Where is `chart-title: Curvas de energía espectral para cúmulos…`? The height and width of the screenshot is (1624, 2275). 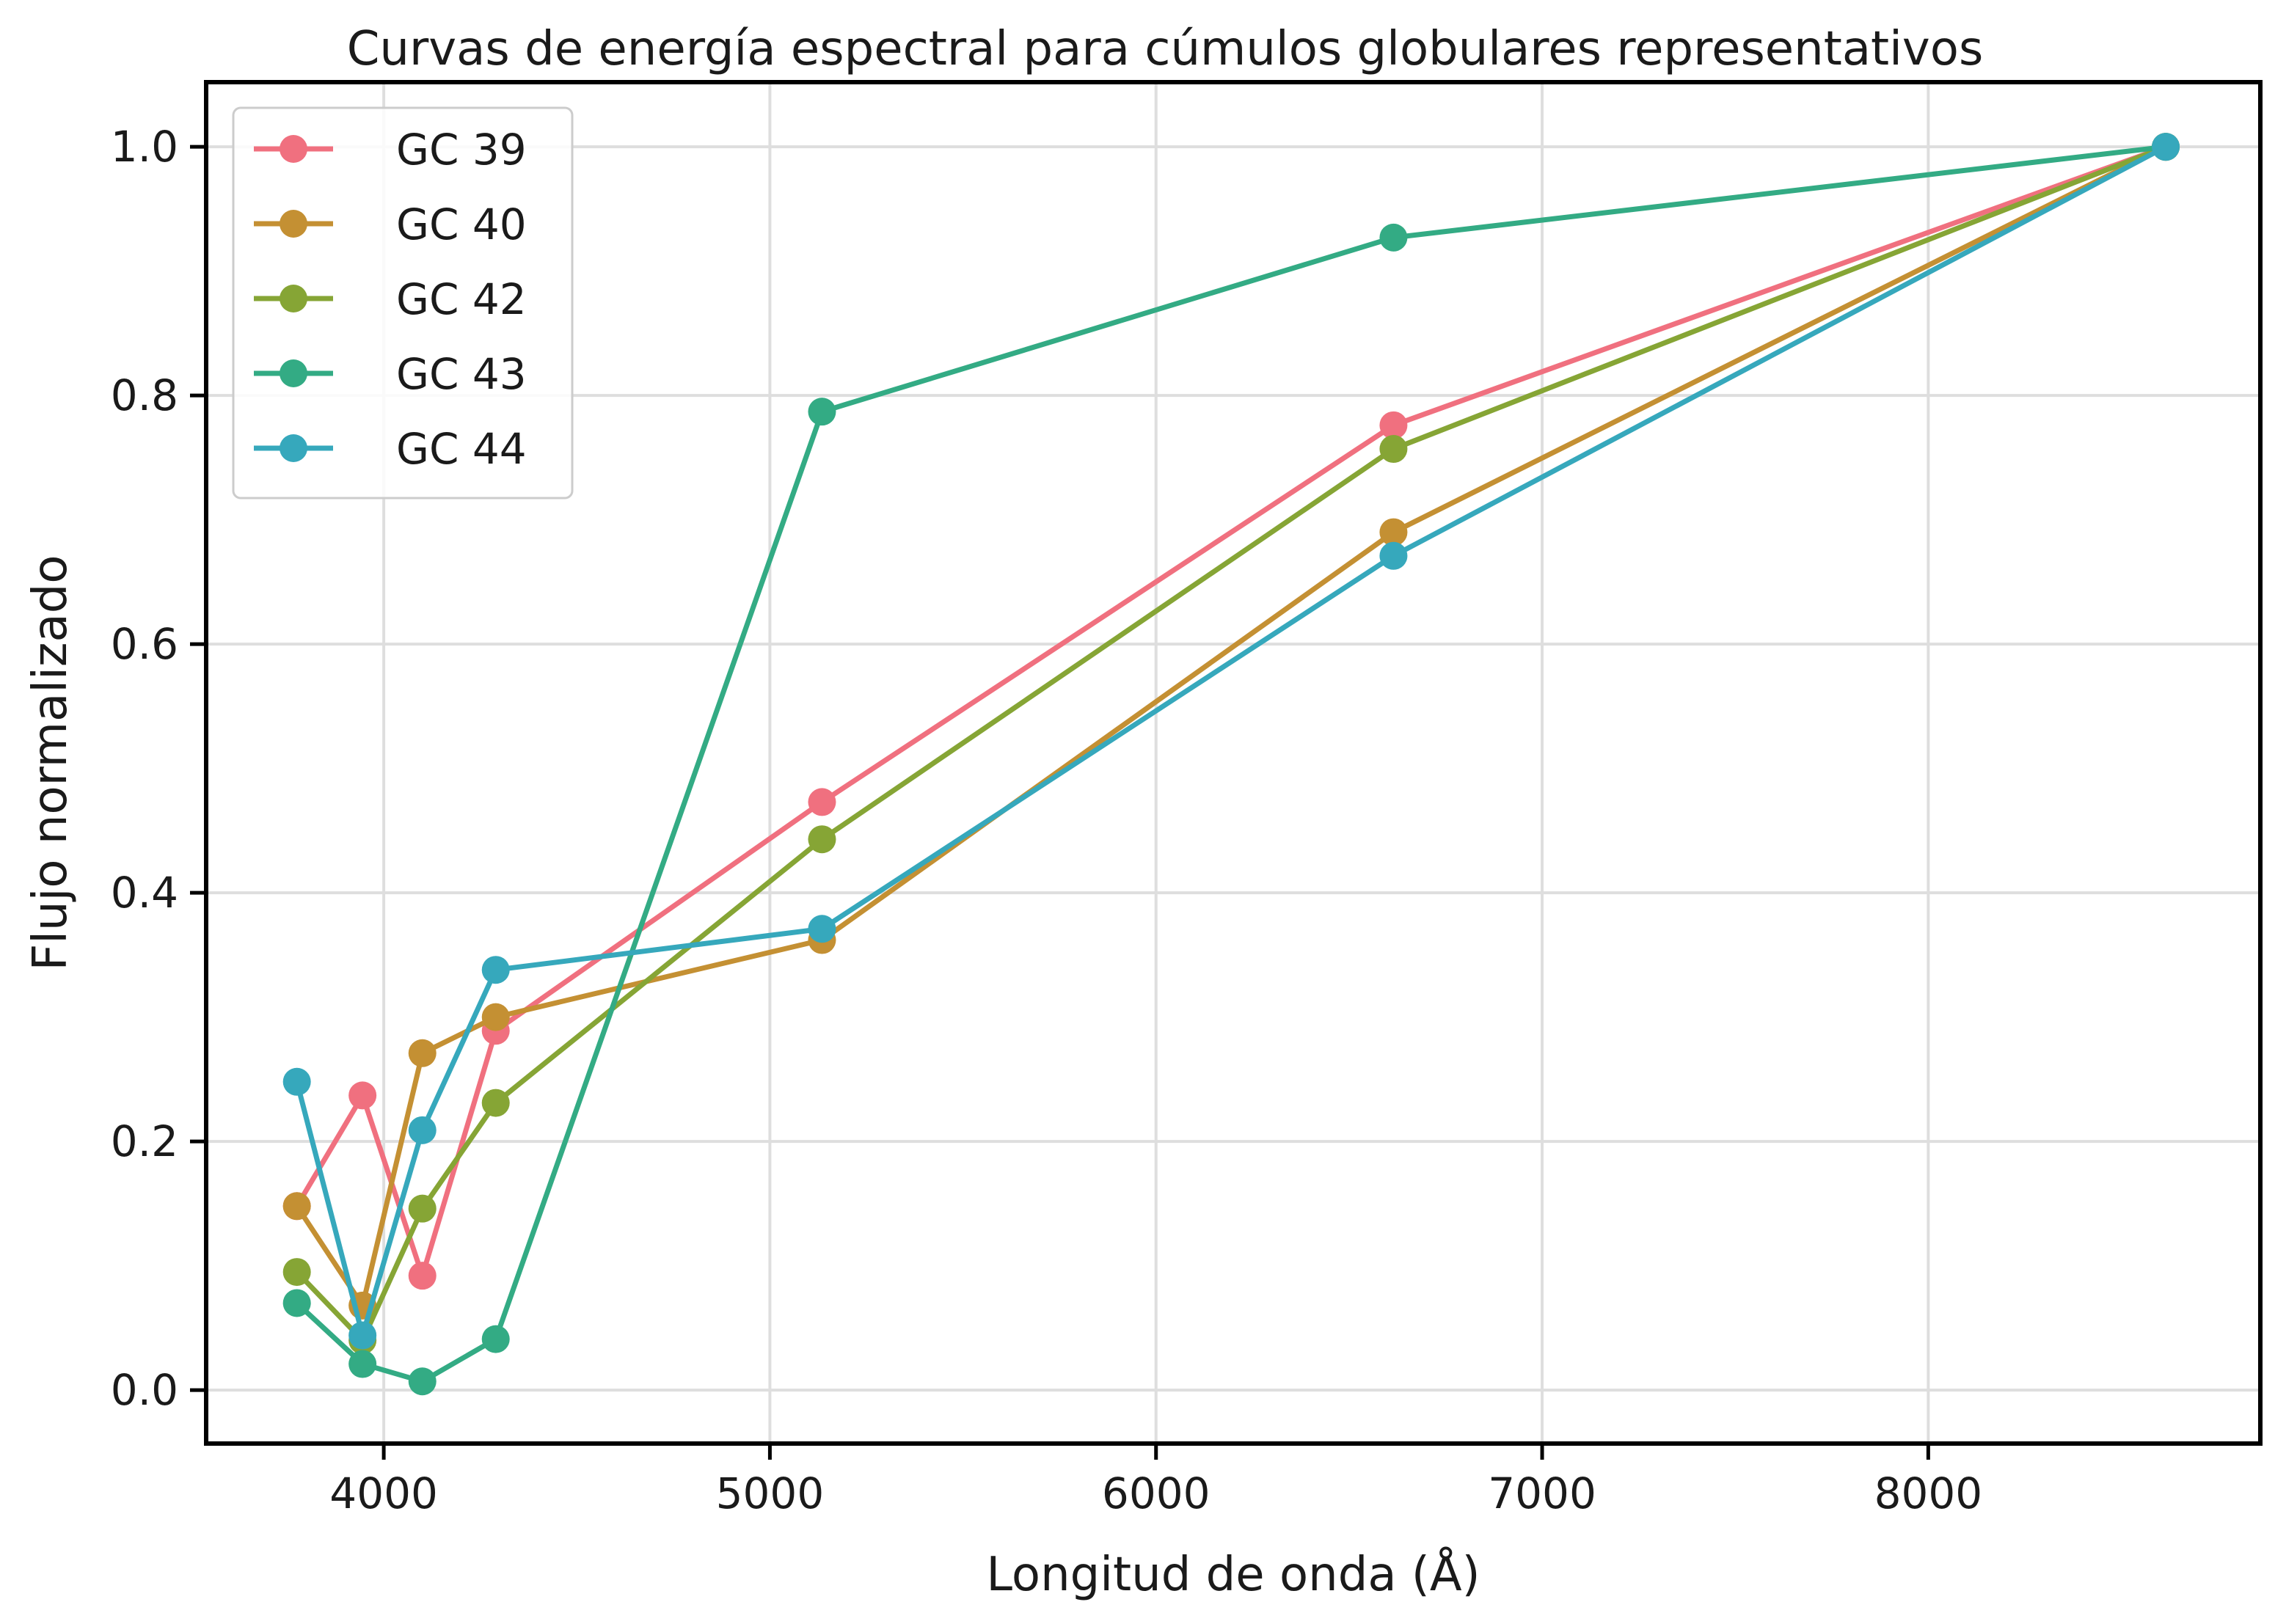
chart-title: Curvas de energía espectral para cúmulos… is located at coordinates (1165, 49).